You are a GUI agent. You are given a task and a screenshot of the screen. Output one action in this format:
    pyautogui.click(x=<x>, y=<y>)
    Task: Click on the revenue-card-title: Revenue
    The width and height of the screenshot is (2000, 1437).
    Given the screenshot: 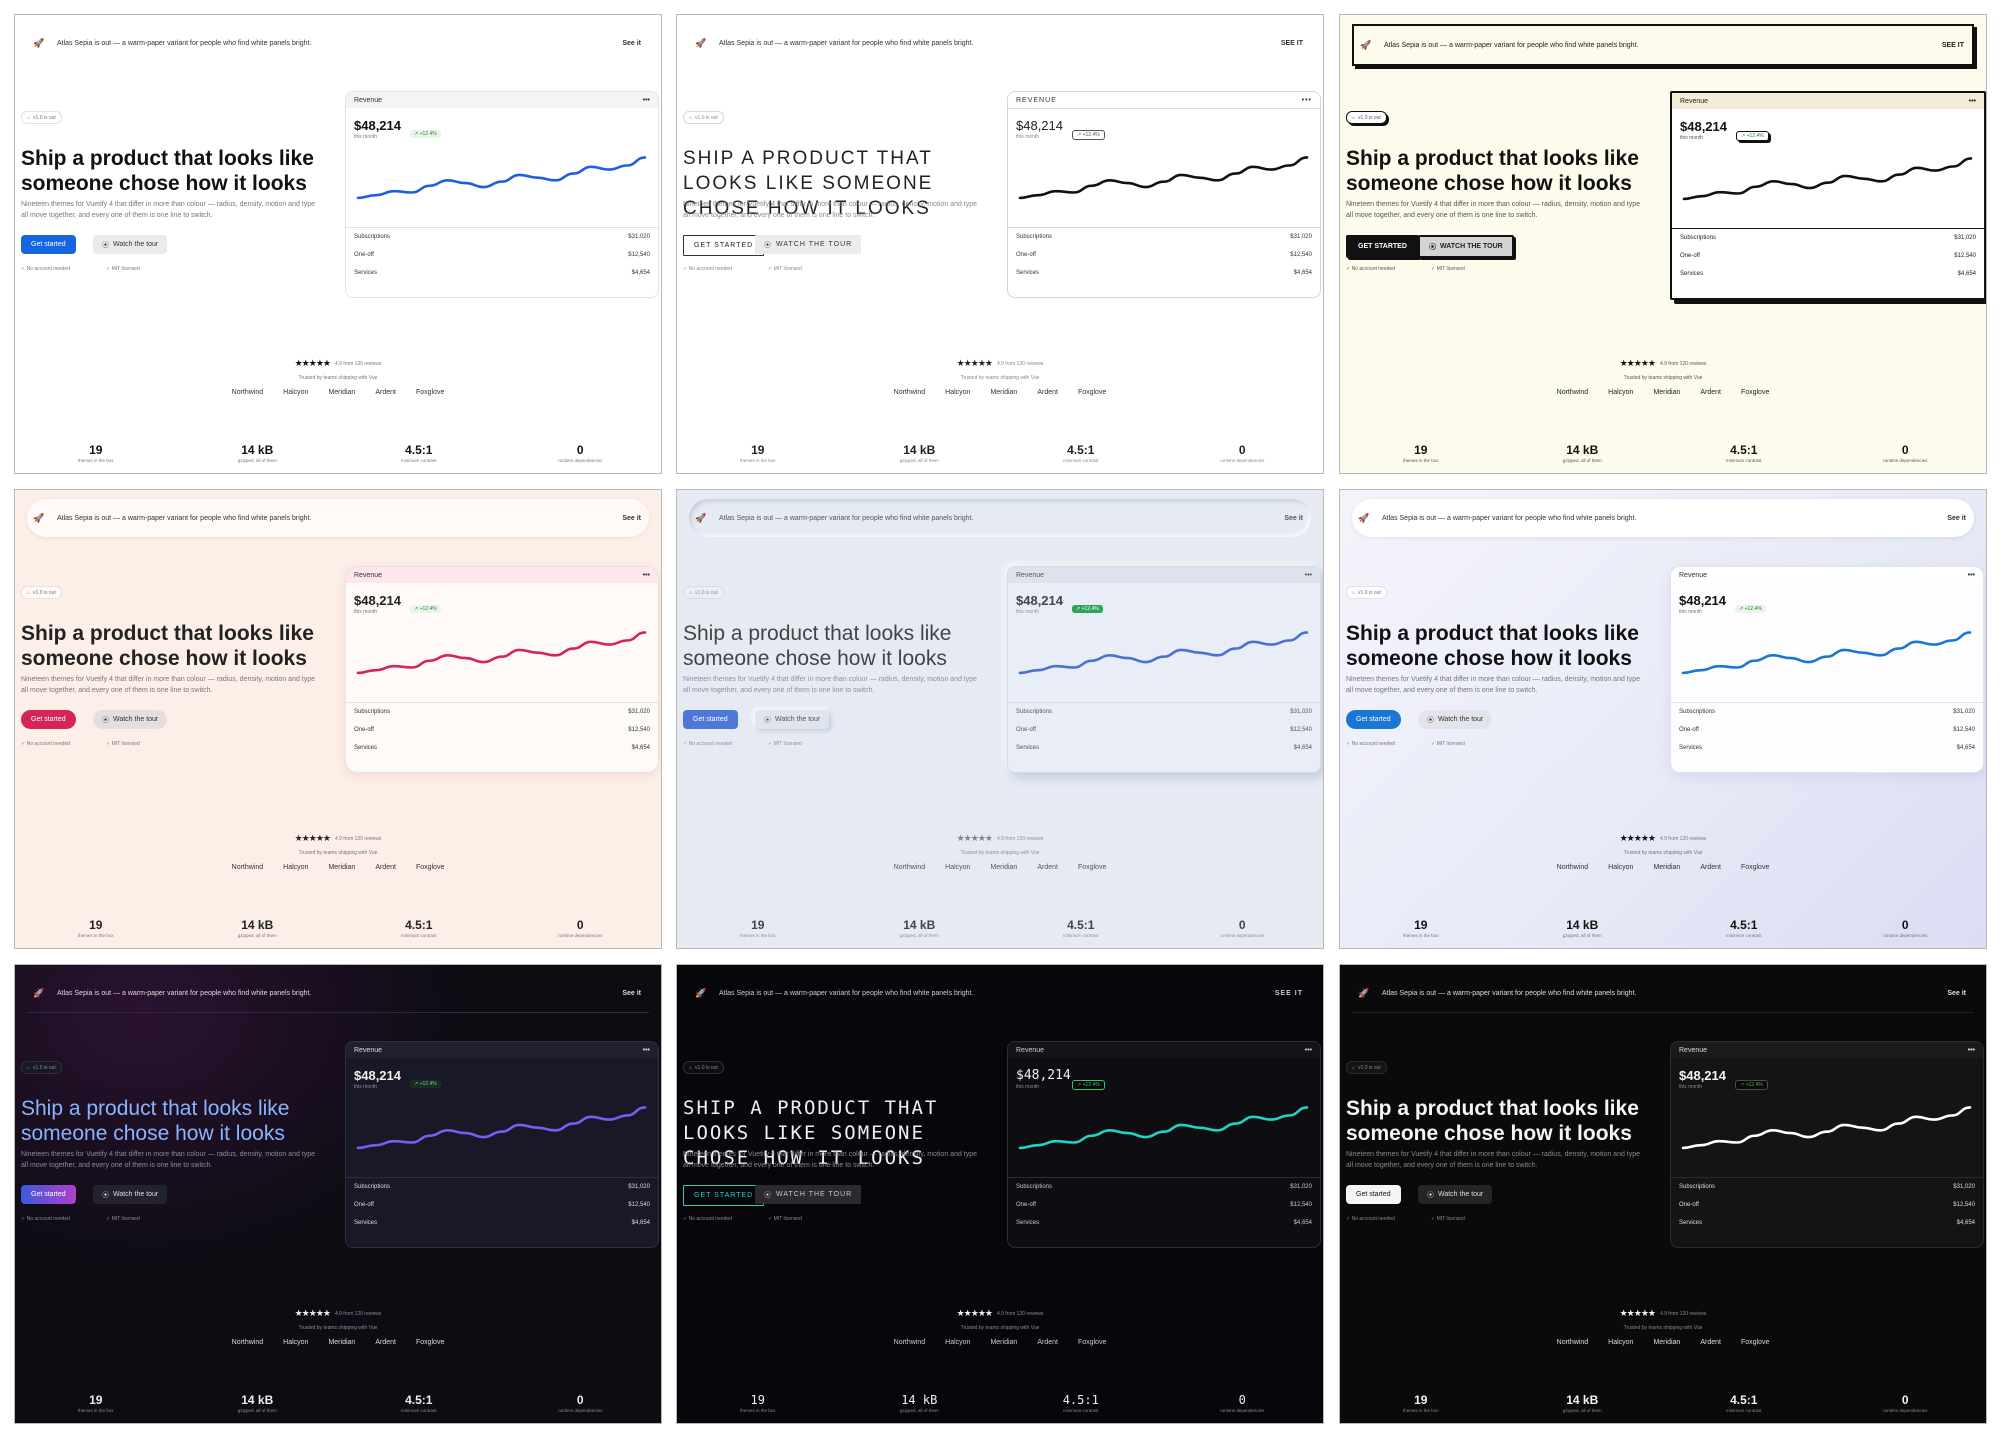 What is the action you would take?
    pyautogui.click(x=1036, y=100)
    